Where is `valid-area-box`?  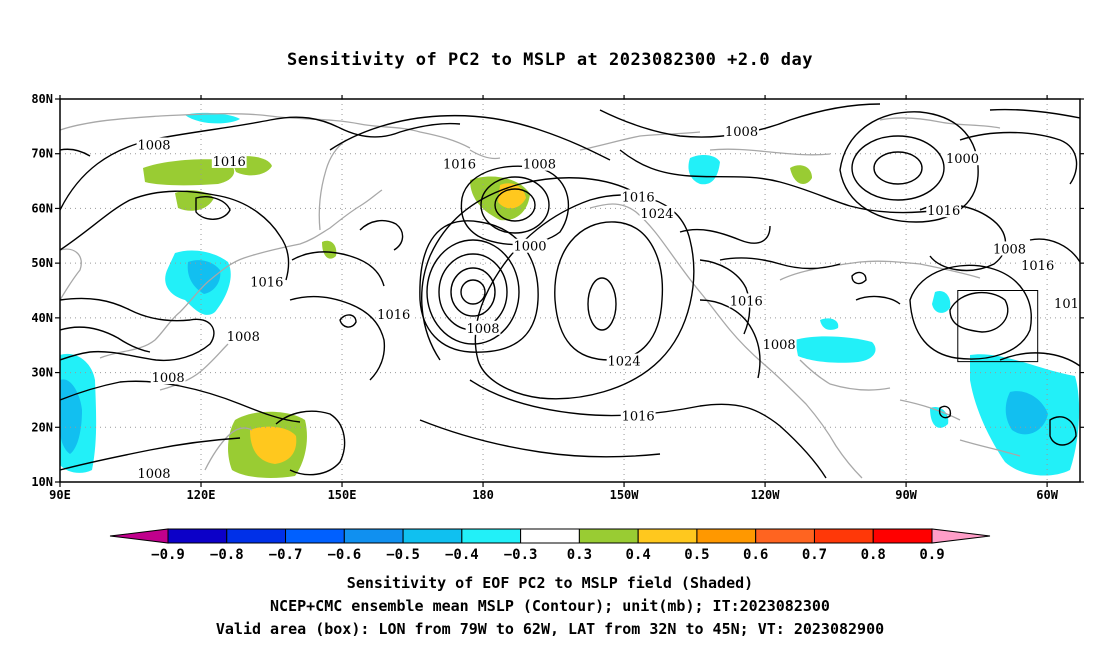 valid-area-box is located at coordinates (998, 326).